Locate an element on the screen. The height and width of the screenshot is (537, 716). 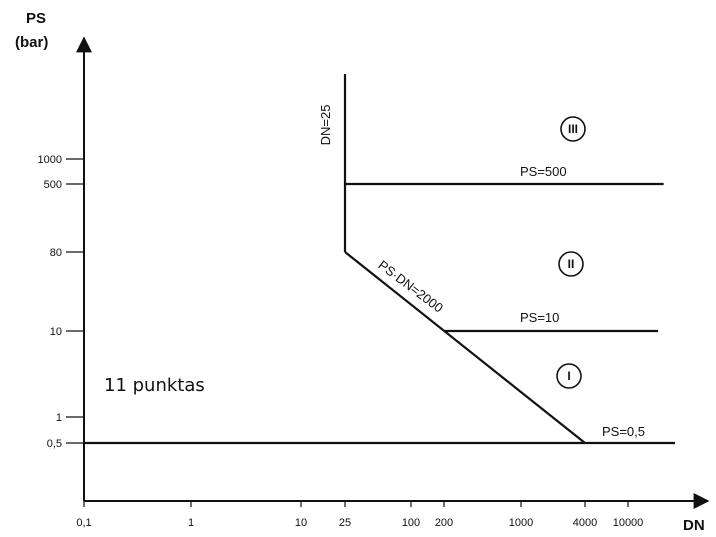
label-ps500: PS=500 is located at coordinates (543, 171).